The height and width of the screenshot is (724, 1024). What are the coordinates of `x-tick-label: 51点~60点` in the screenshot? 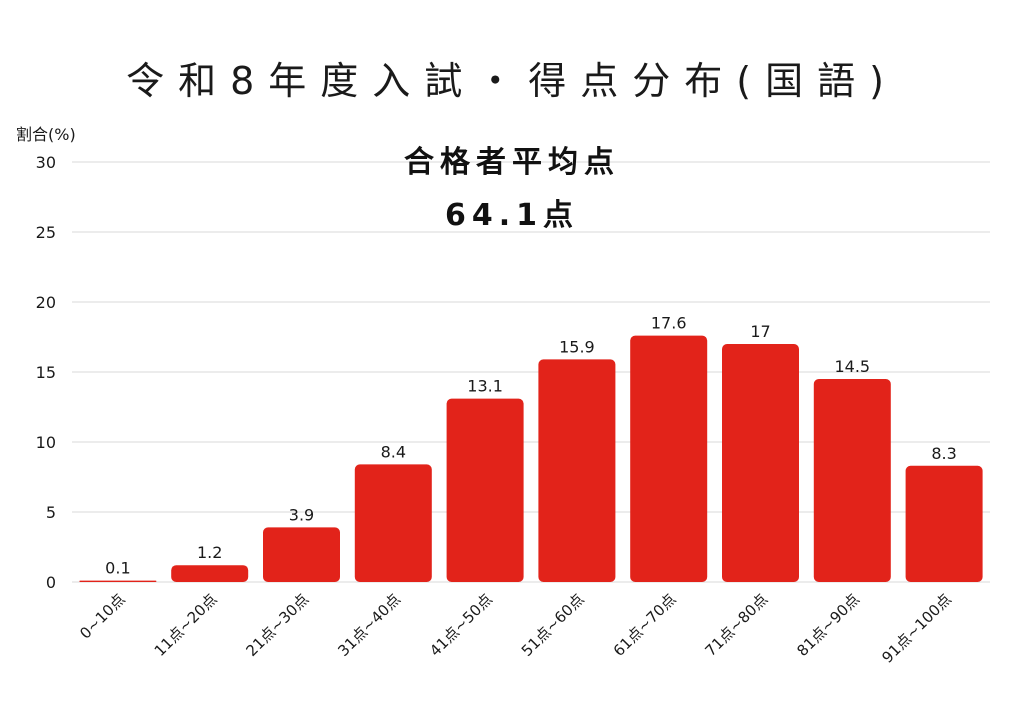 It's located at (553, 625).